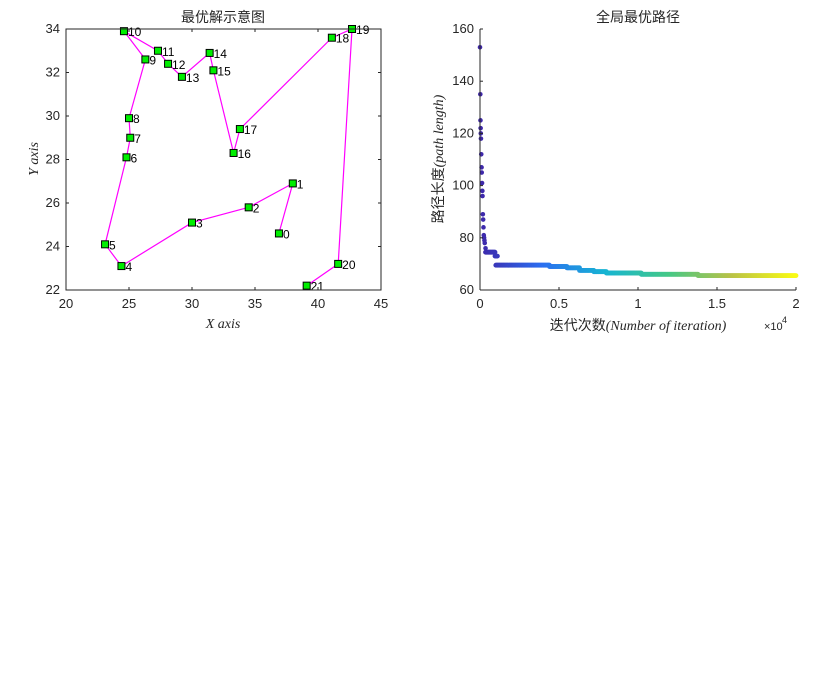 Image resolution: width=828 pixels, height=689 pixels. I want to click on convergence-x-label: 迭代次数(Number of iteration), so click(638, 326).